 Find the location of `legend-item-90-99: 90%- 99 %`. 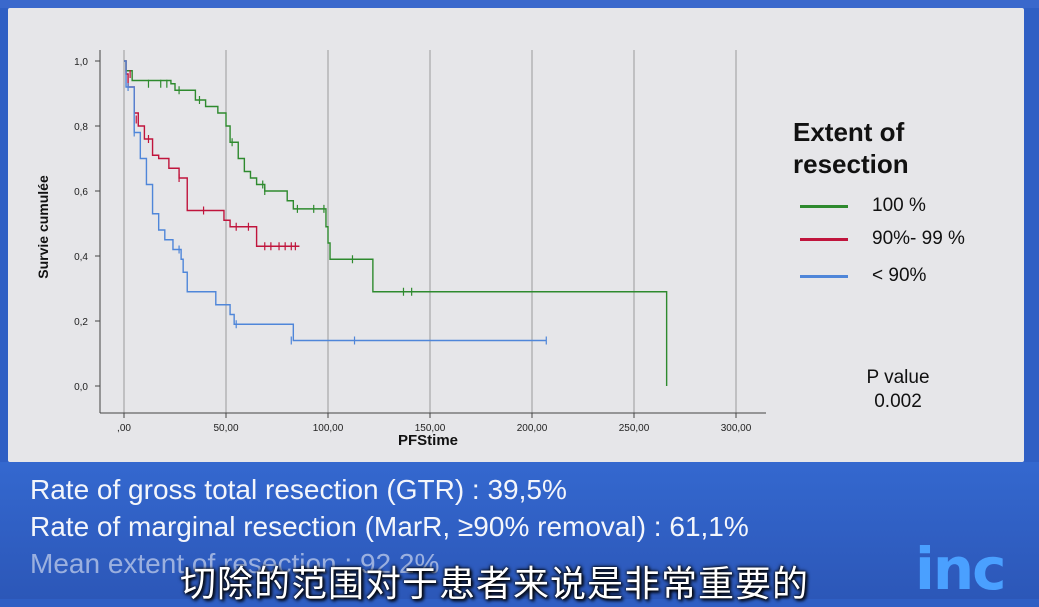

legend-item-90-99: 90%- 99 % is located at coordinates (882, 239).